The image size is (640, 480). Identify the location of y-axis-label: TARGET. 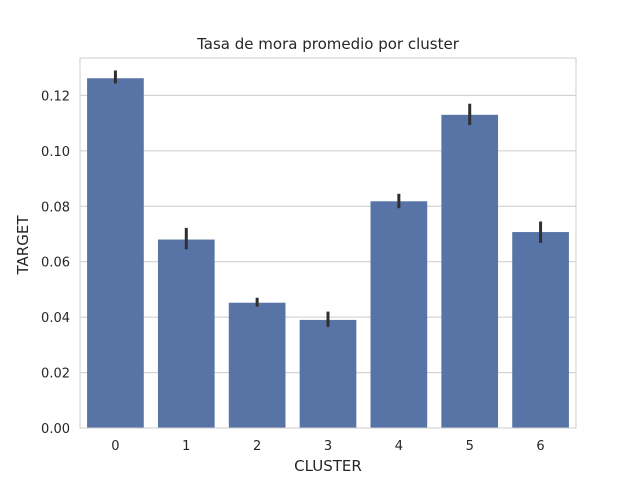
(23, 245).